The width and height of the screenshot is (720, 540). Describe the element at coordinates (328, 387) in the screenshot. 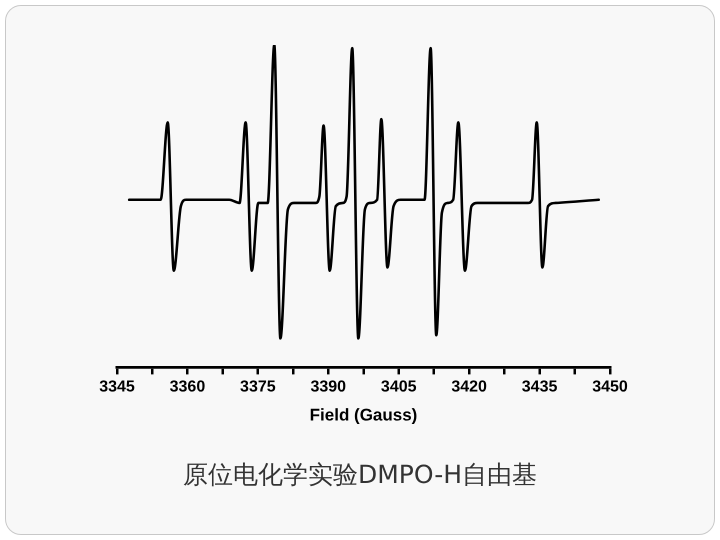

I see `x-tick-label: 3390` at that location.